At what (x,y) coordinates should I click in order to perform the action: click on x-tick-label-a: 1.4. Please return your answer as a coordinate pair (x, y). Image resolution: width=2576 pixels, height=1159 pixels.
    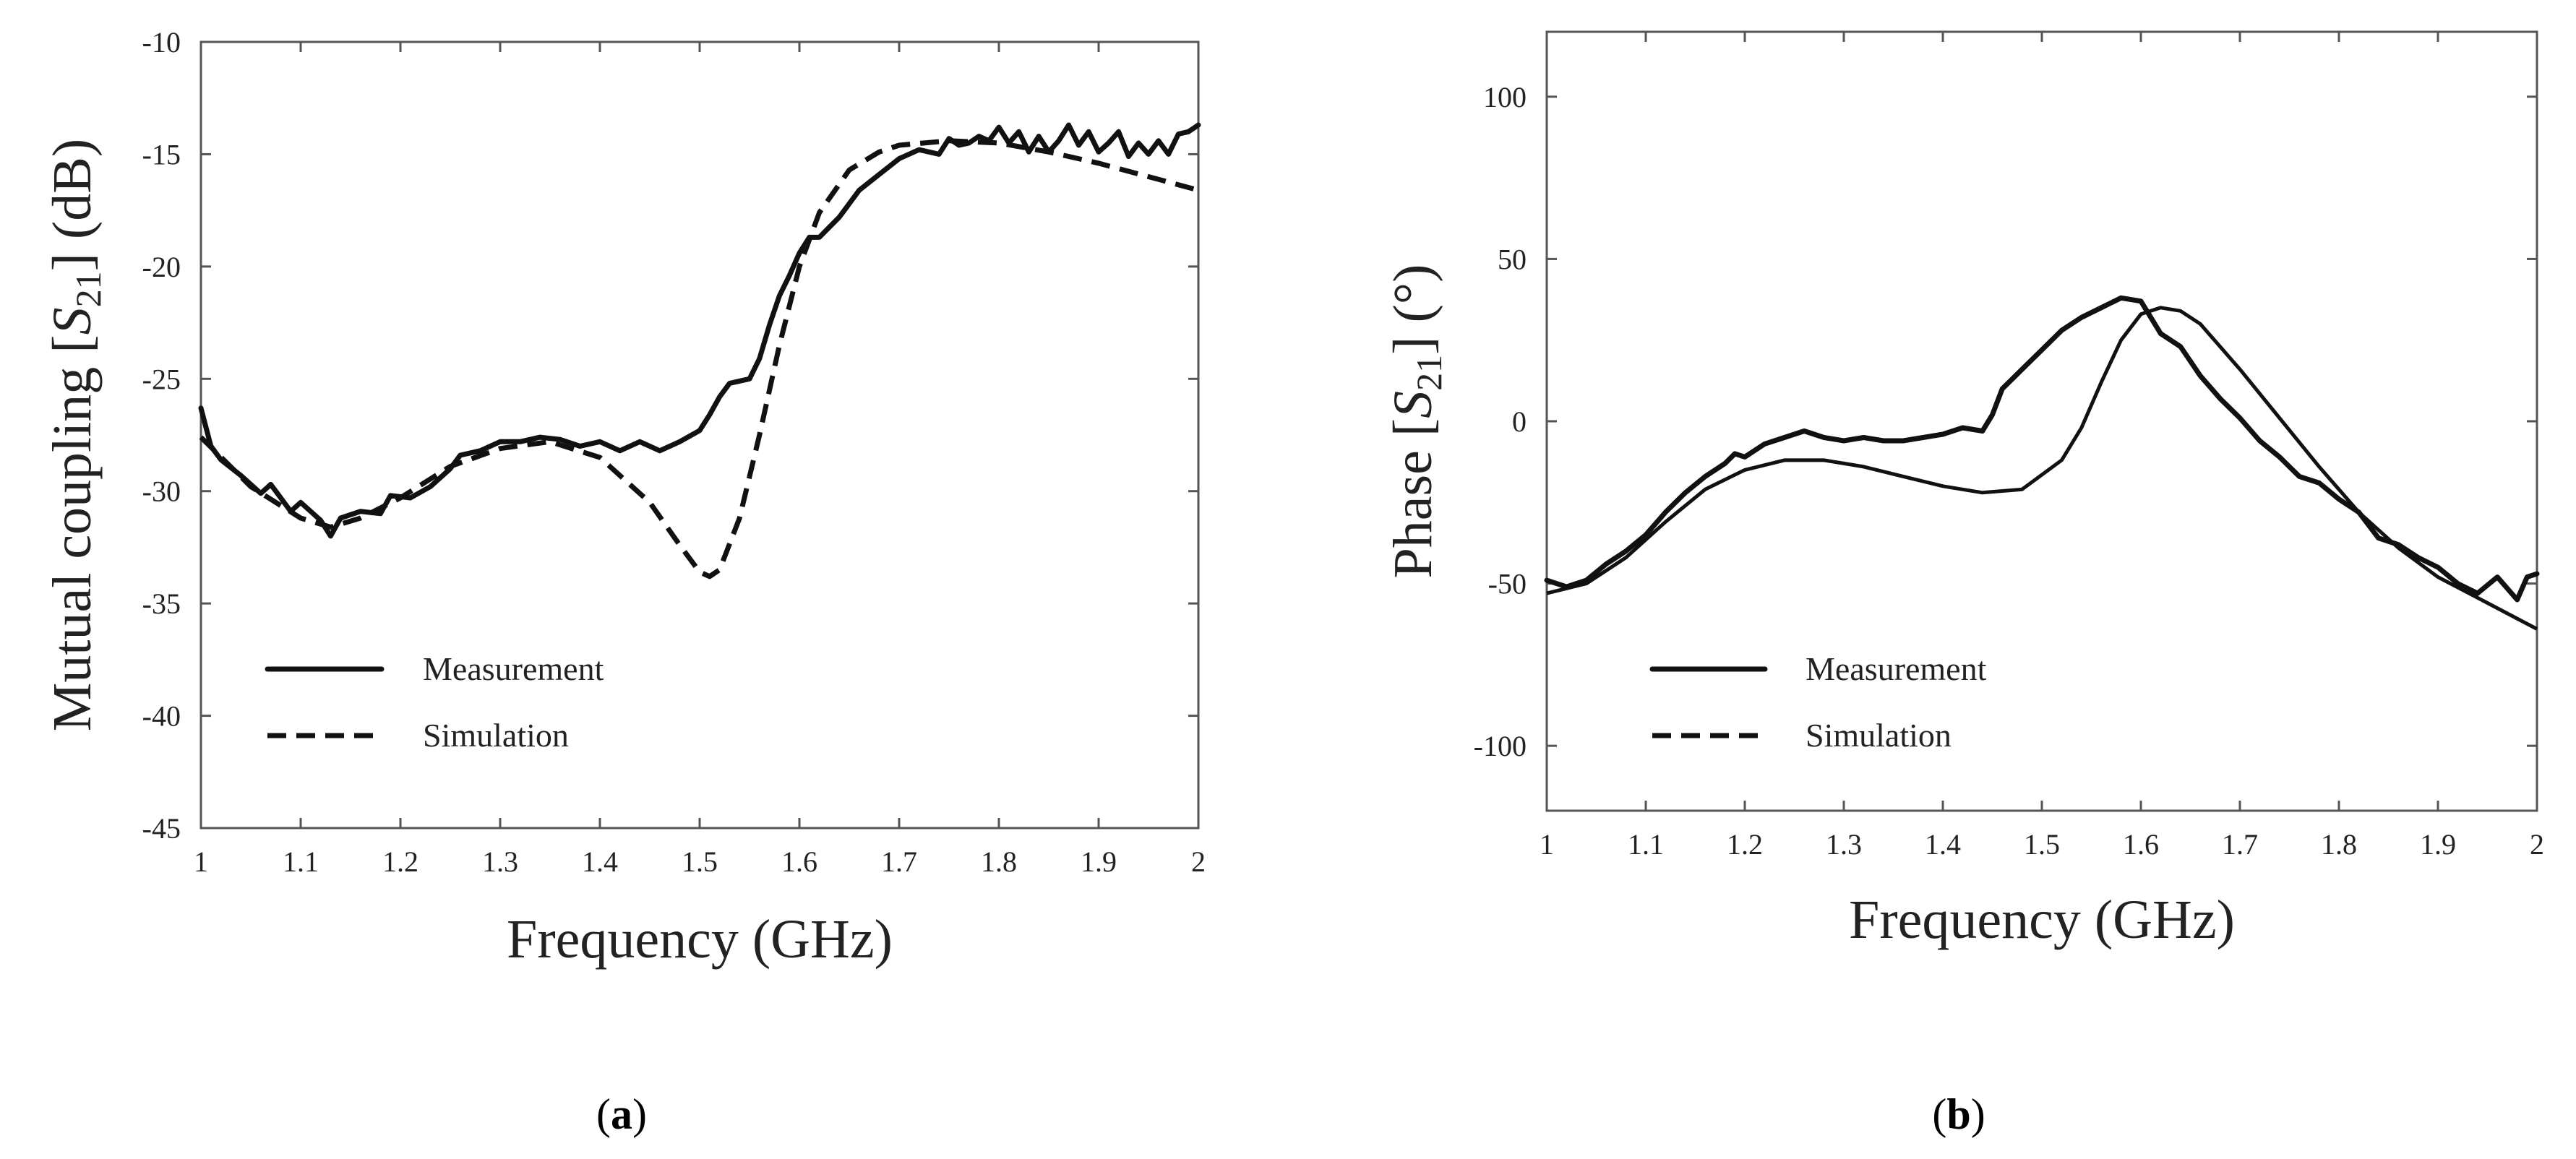
    Looking at the image, I should click on (600, 861).